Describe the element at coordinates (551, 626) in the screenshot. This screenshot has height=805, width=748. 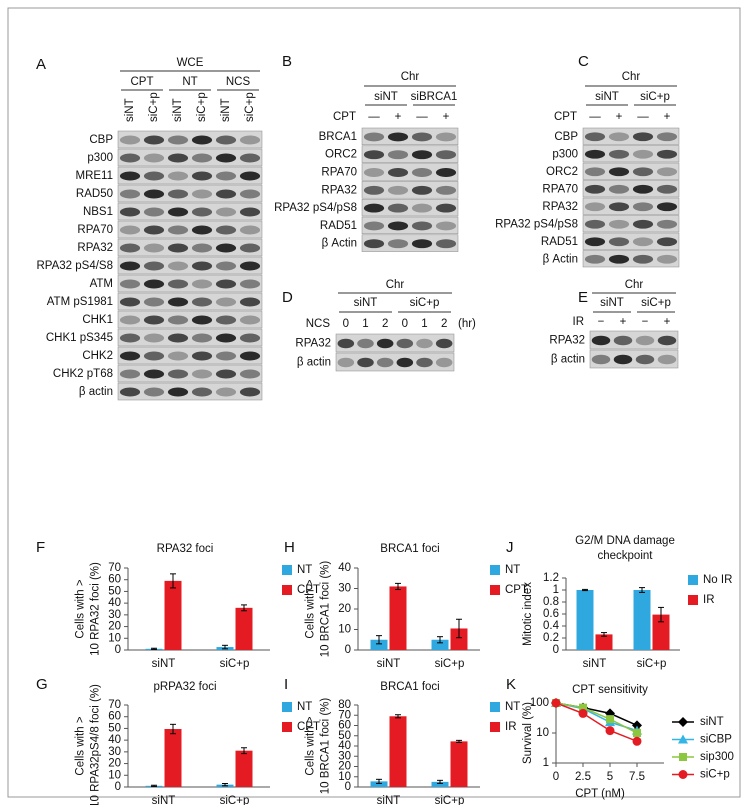
I see `y-tick-label: 0.4` at that location.